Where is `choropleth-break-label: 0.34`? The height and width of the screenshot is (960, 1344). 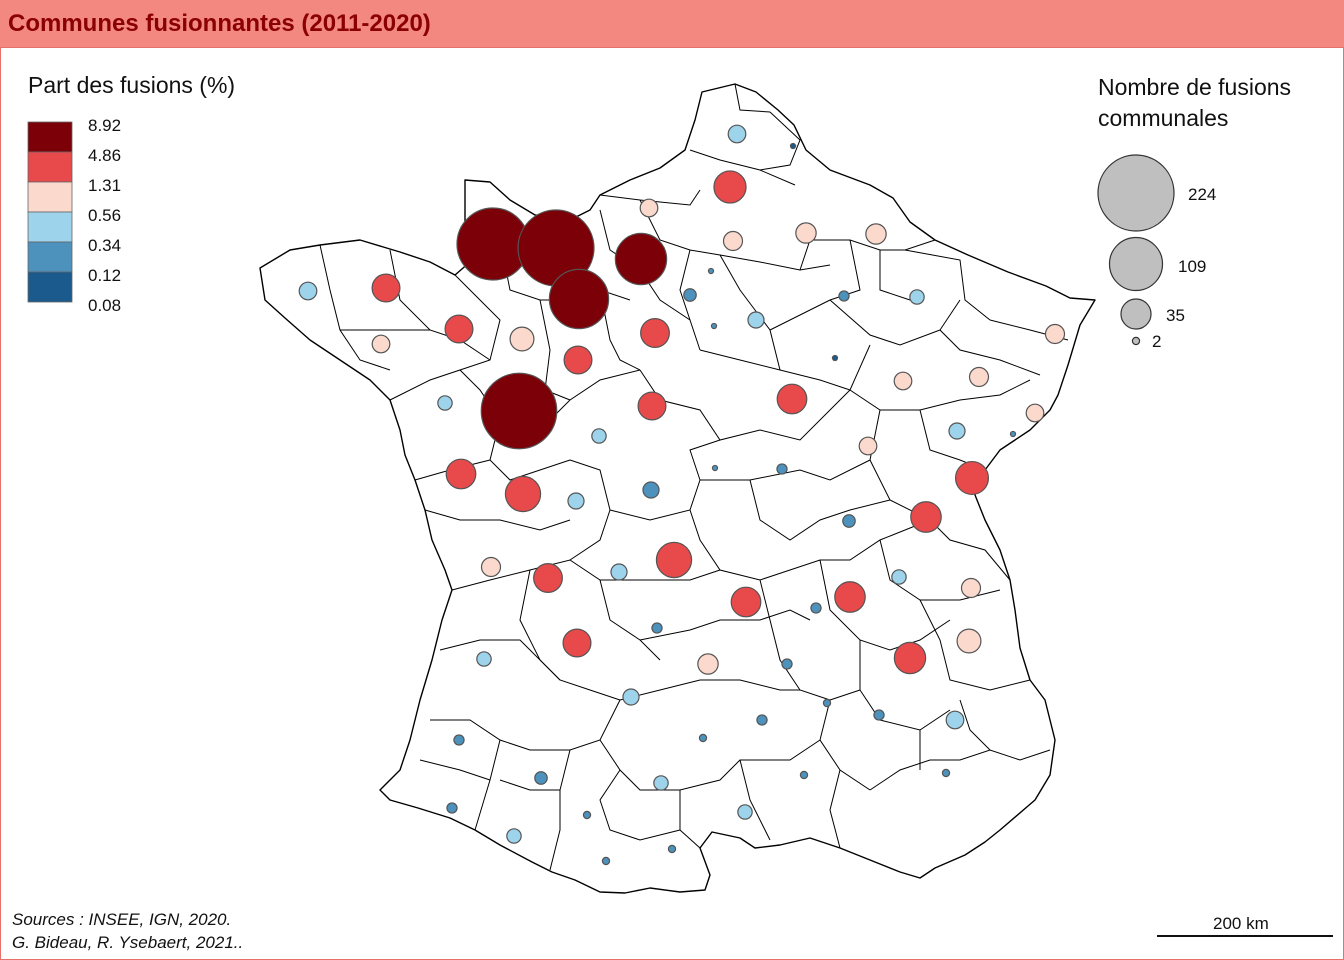
choropleth-break-label: 0.34 is located at coordinates (105, 245).